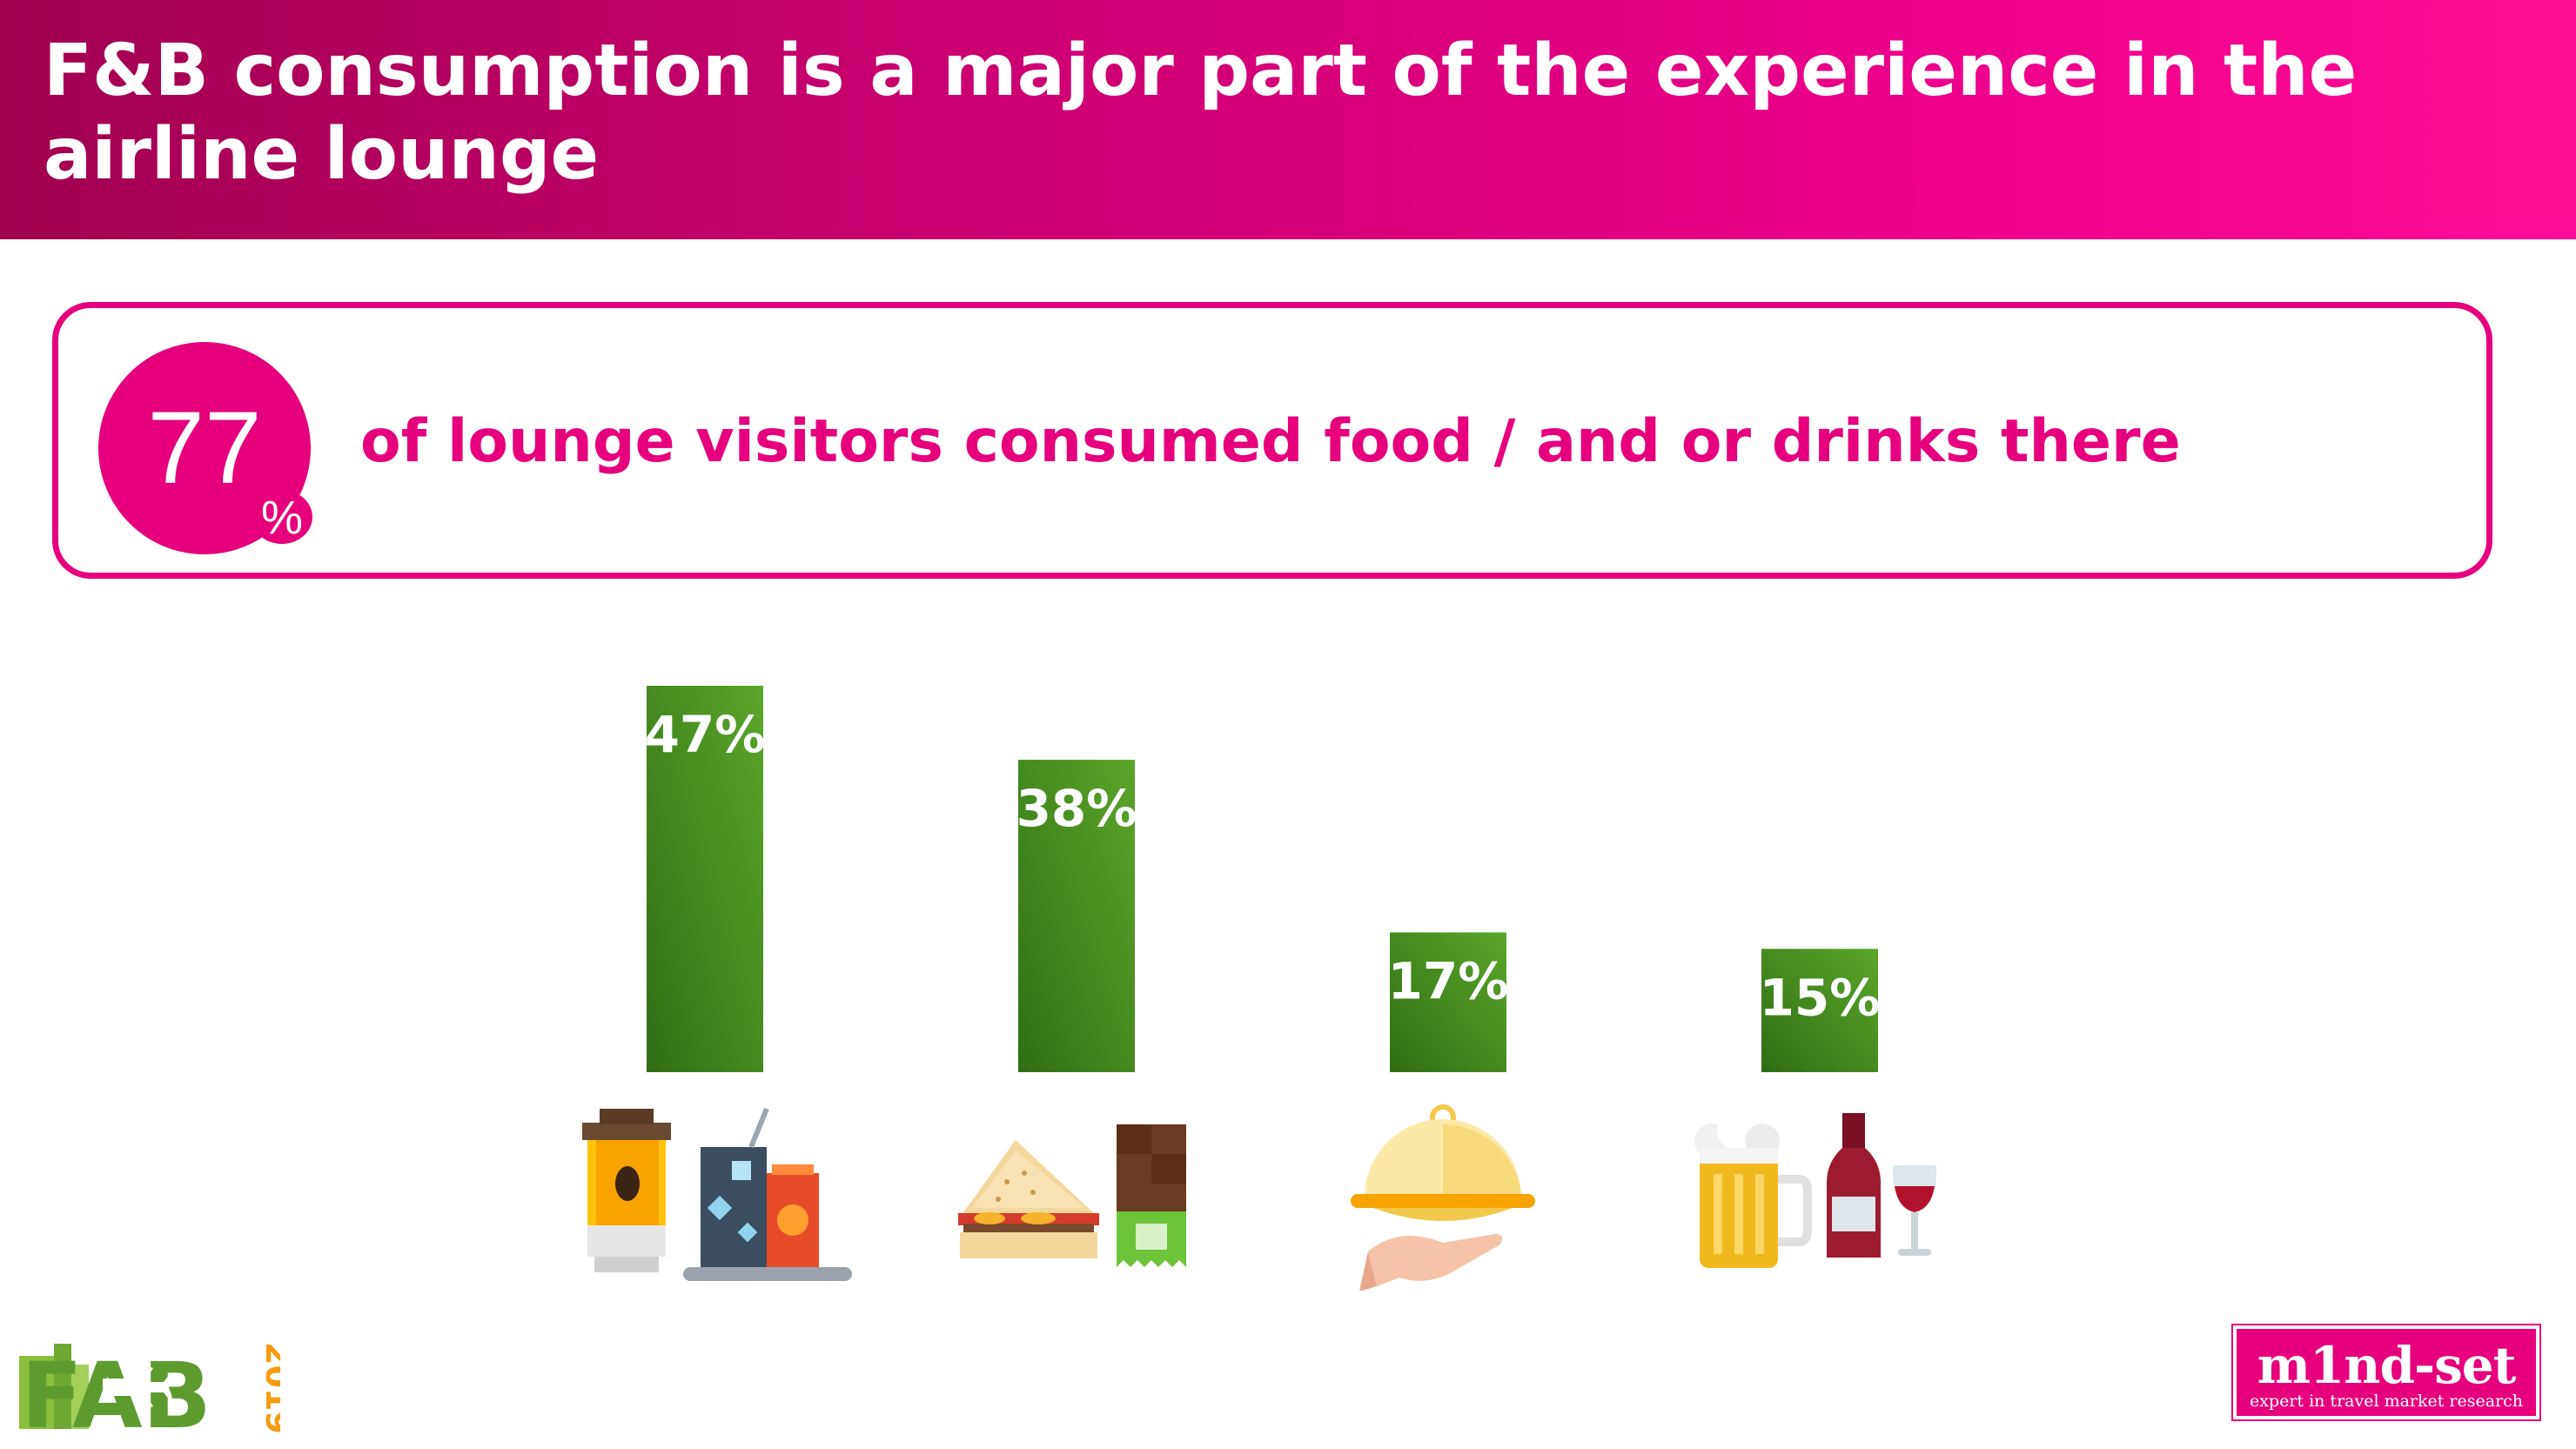 This screenshot has height=1449, width=2576. What do you see at coordinates (1072, 1195) in the screenshot?
I see `sandwich-and-chocolate-icon` at bounding box center [1072, 1195].